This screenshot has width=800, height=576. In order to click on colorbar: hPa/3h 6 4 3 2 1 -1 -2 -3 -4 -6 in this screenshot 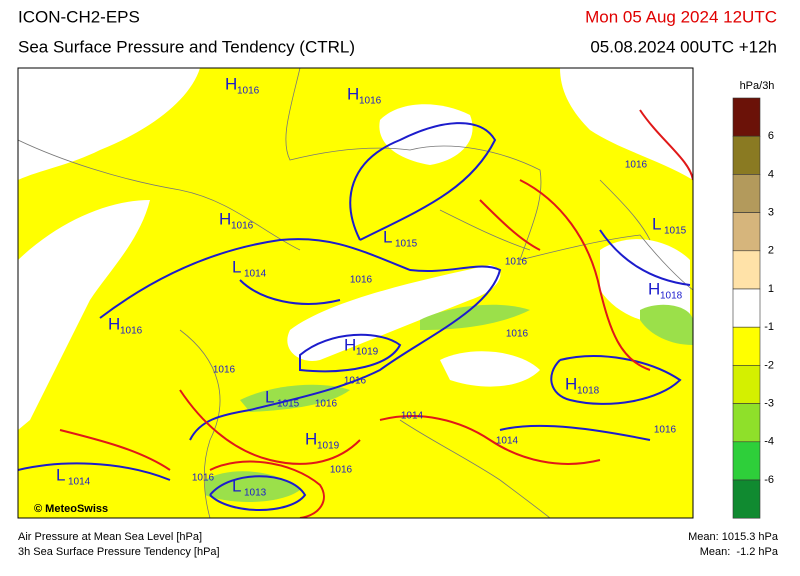, I will do `click(753, 299)`.